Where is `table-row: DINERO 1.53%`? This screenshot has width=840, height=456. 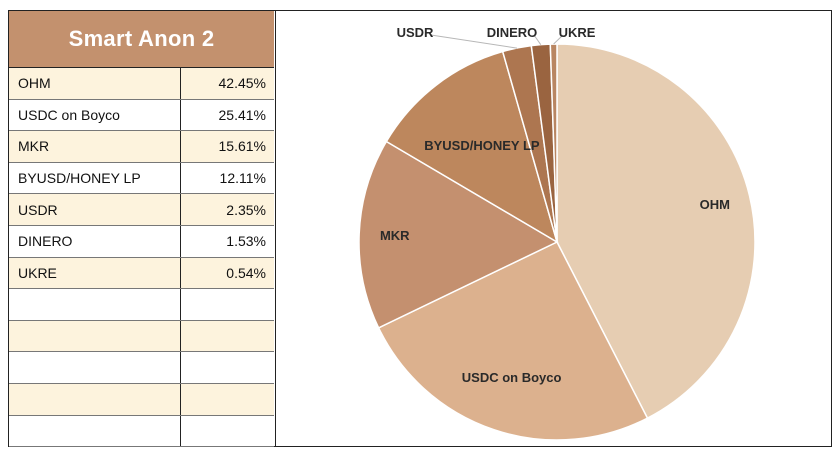 table-row: DINERO 1.53% is located at coordinates (141, 241).